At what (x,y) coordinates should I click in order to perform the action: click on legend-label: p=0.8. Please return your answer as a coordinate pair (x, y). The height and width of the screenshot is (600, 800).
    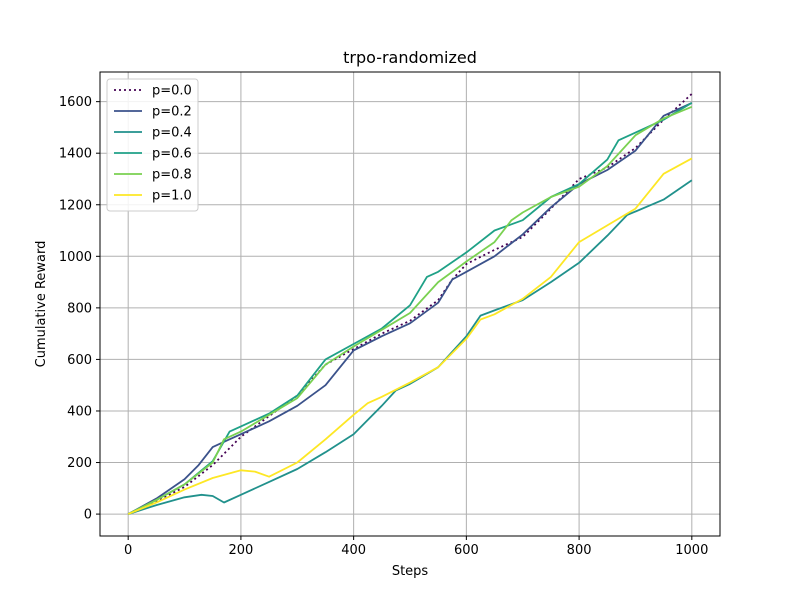
    Looking at the image, I should click on (172, 175).